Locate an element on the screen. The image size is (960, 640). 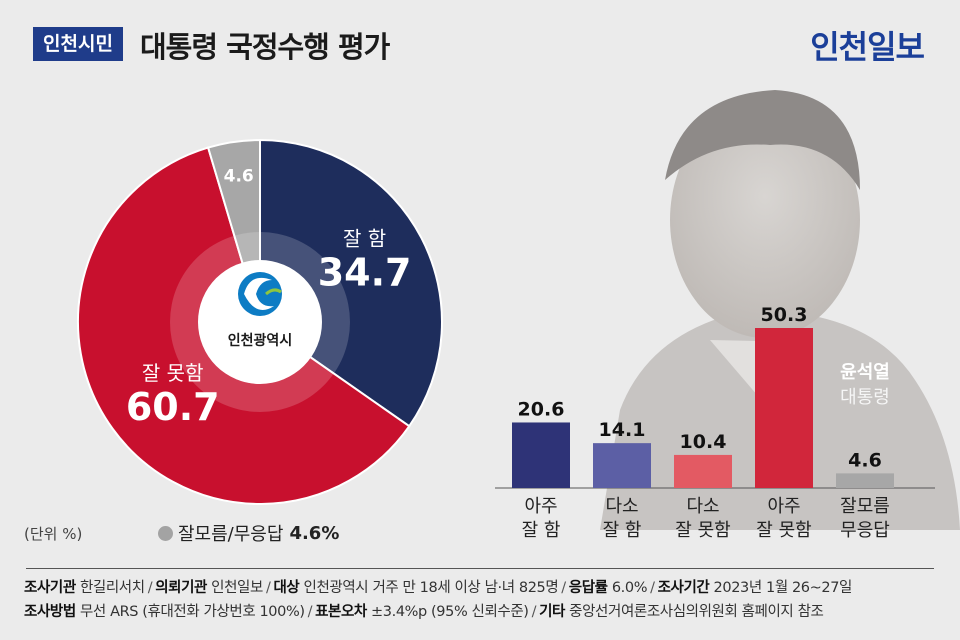
pie-label-bad: 잘 못함 is located at coordinates (173, 373).